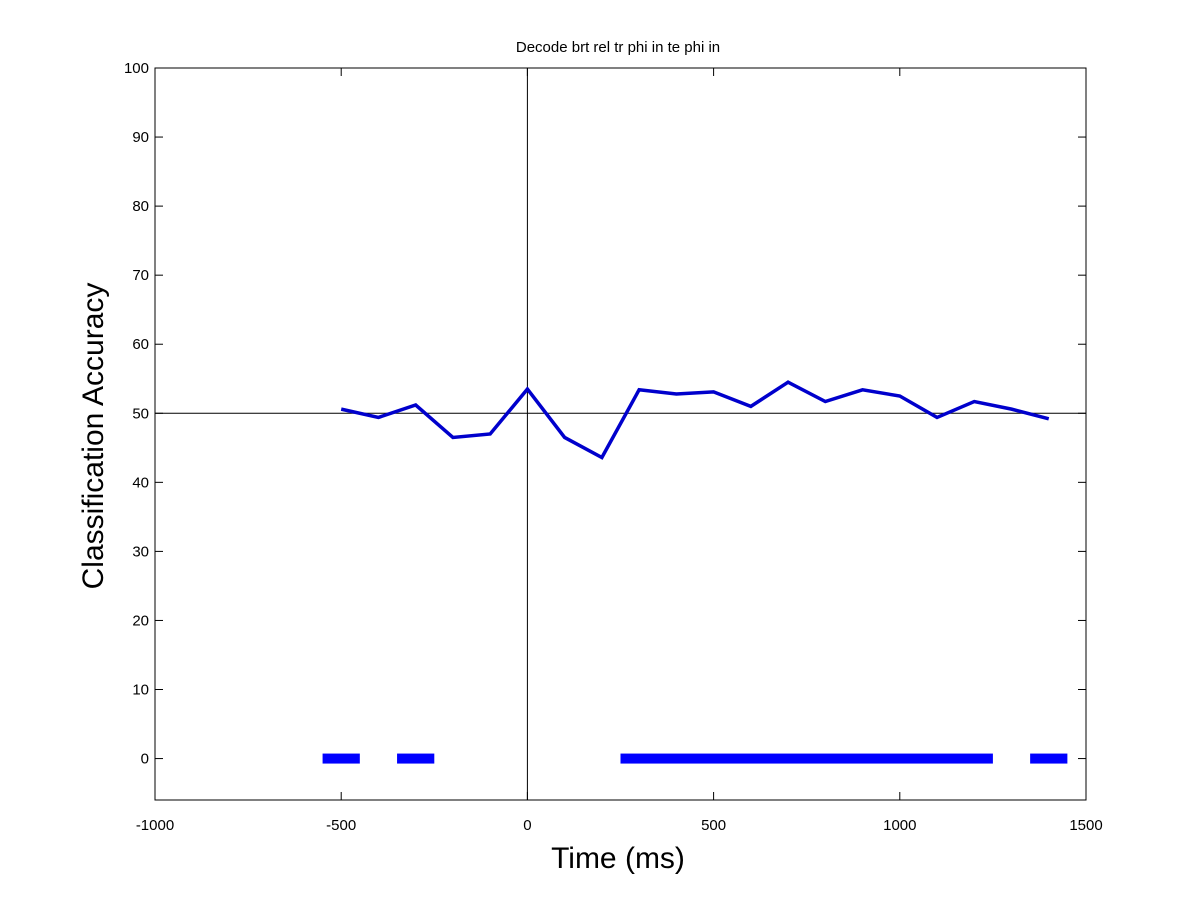 The height and width of the screenshot is (900, 1200). I want to click on y-tick-label: 60, so click(140, 344).